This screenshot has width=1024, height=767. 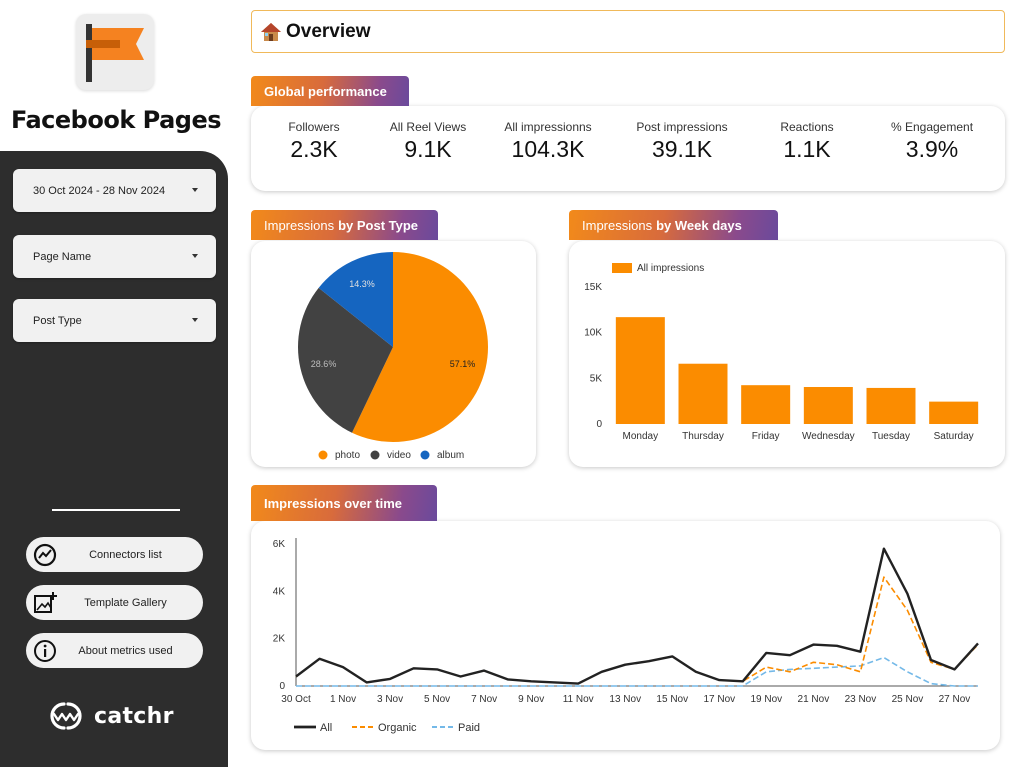 What do you see at coordinates (891, 405) in the screenshot?
I see `bar-tuesday` at bounding box center [891, 405].